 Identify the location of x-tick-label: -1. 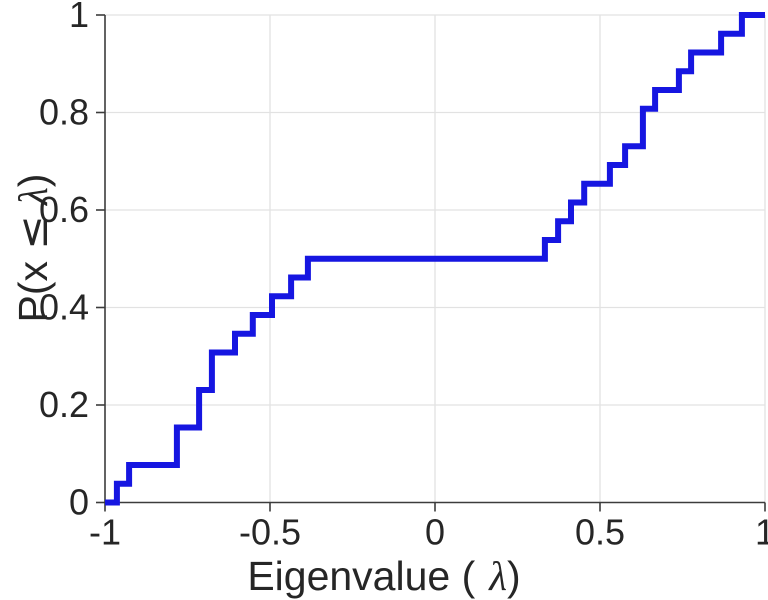
(105, 532).